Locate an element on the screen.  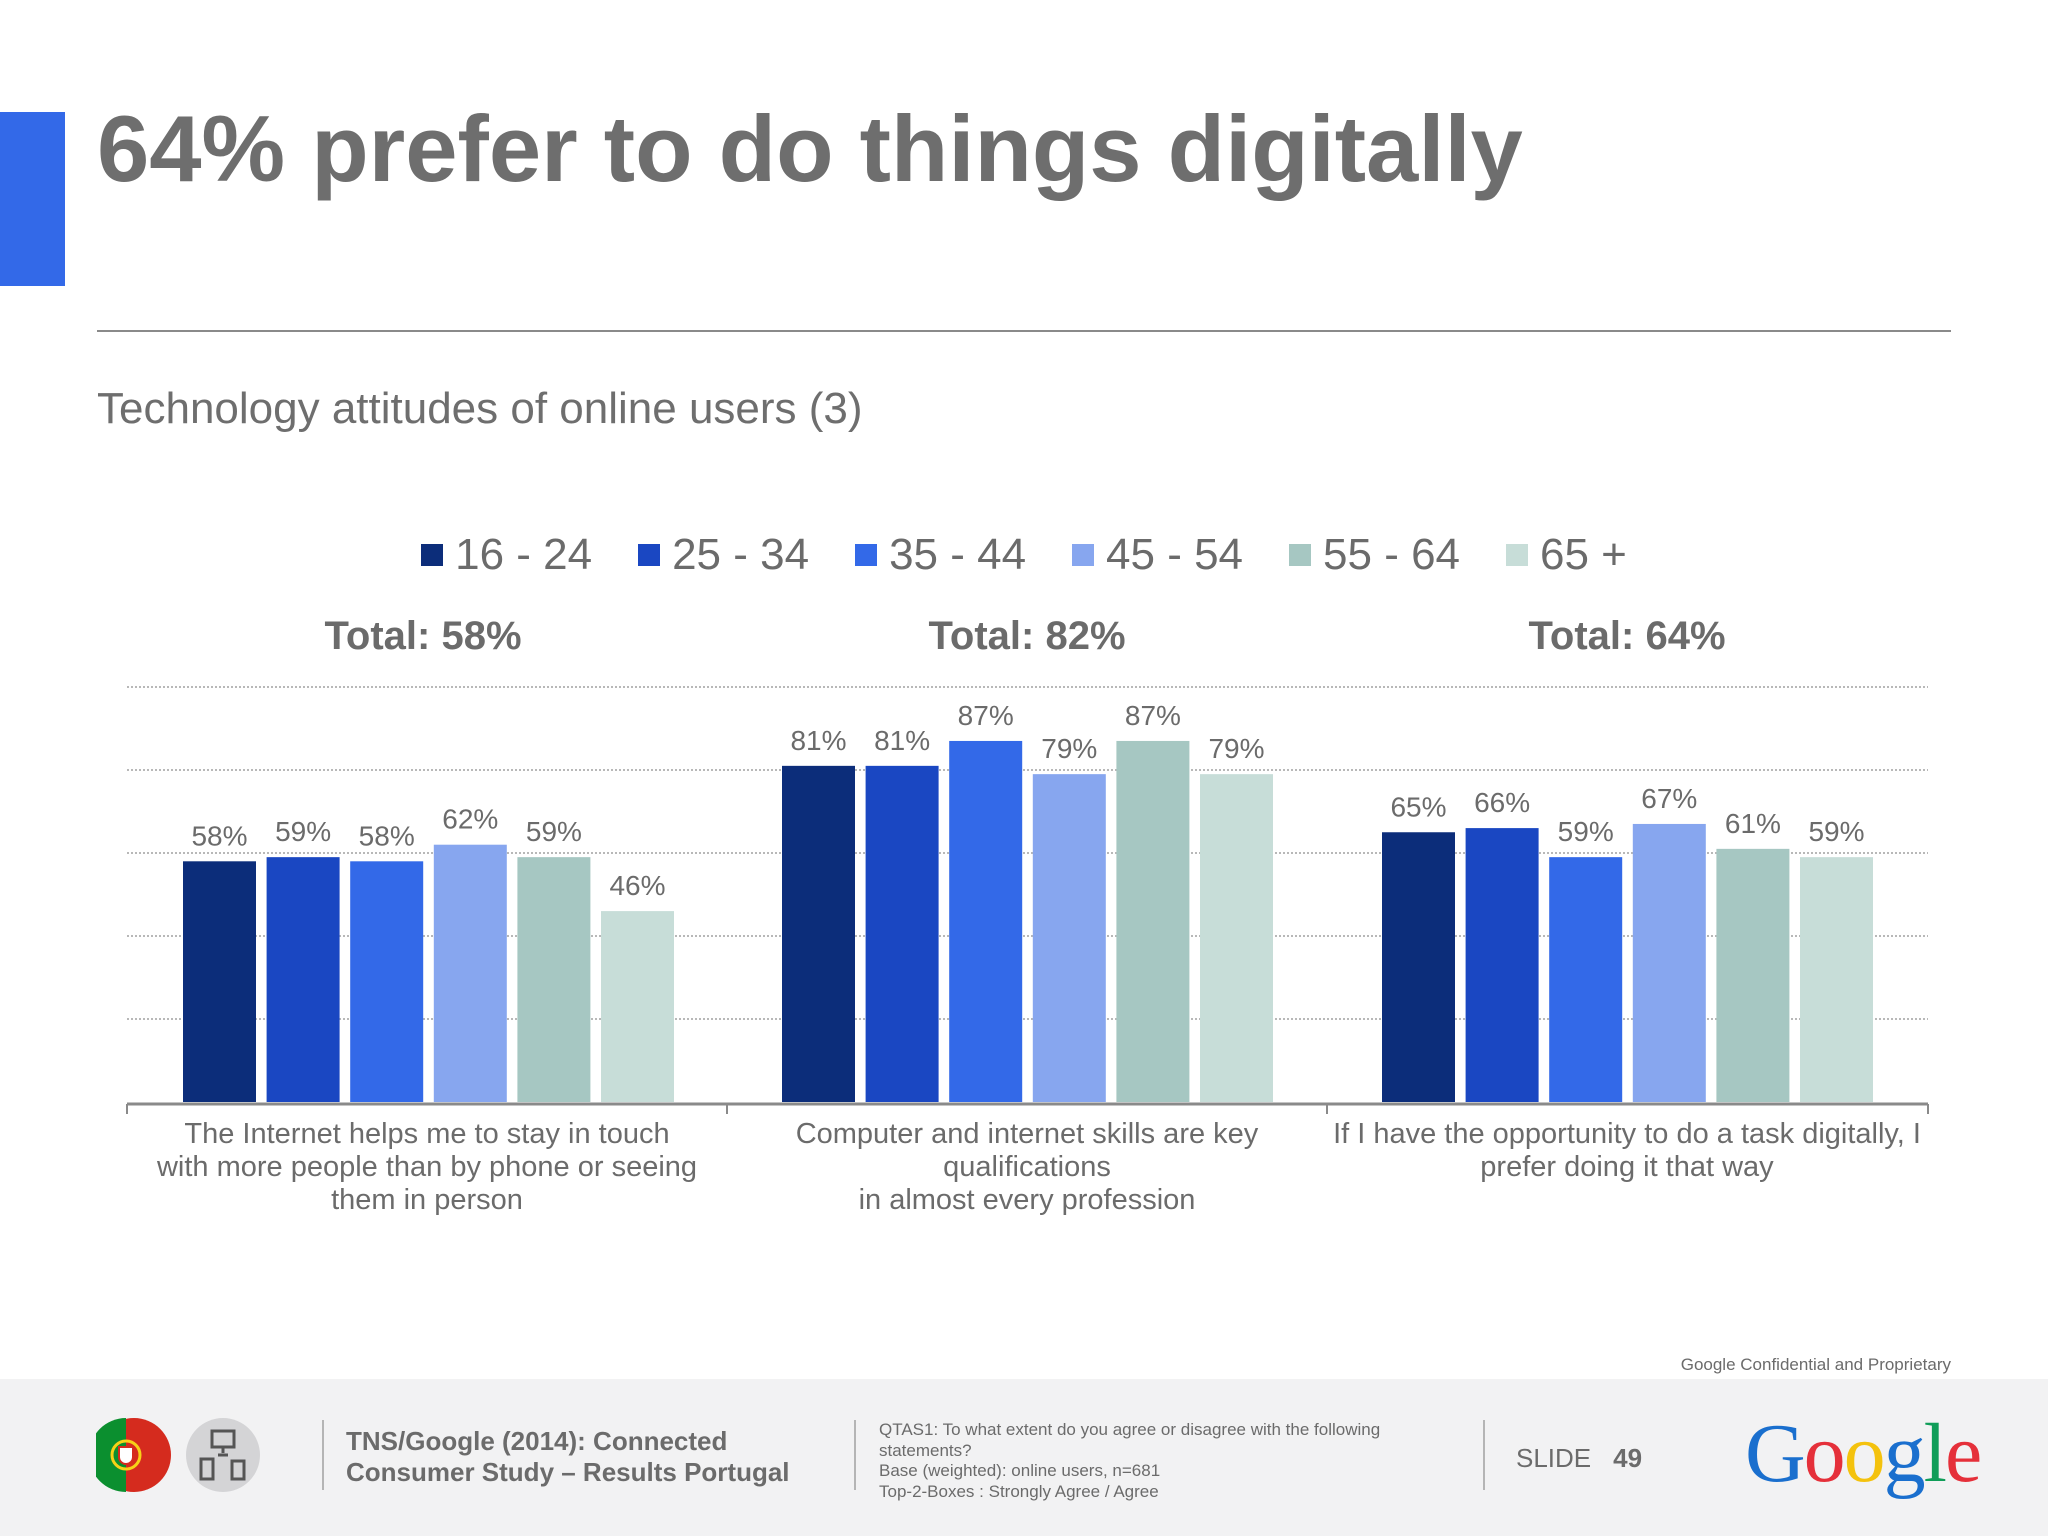
note-line: Base (weighted): online users, n=681 is located at coordinates (1020, 1470).